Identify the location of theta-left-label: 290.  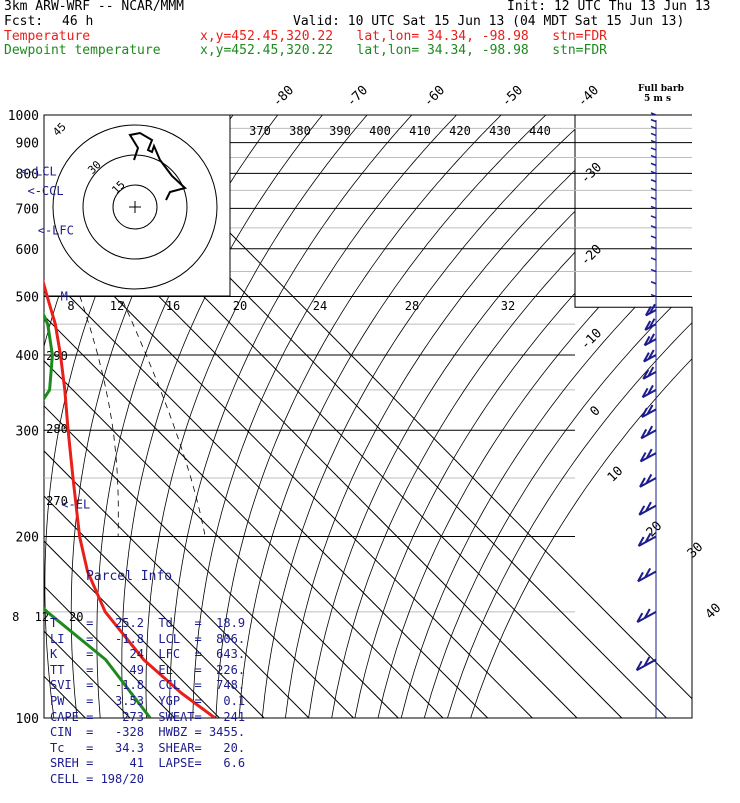
(57, 356).